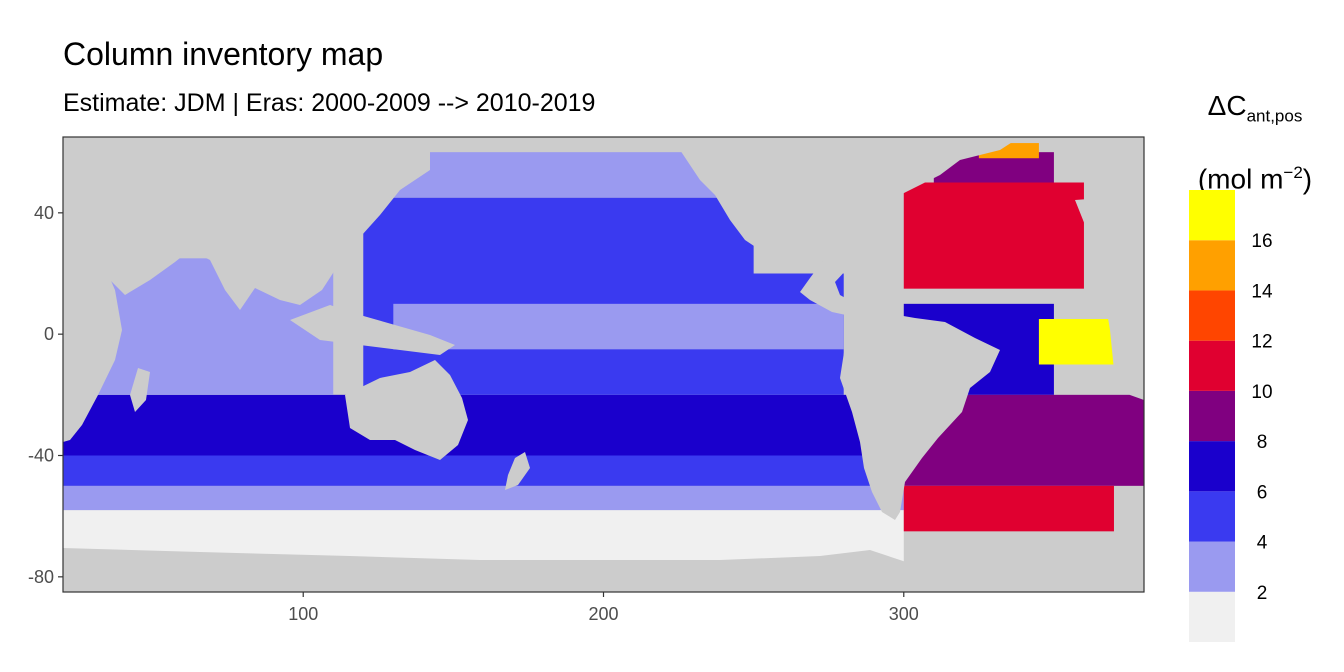 This screenshot has width=1344, height=672. I want to click on legend-unit-open: (mol m, so click(1240, 178).